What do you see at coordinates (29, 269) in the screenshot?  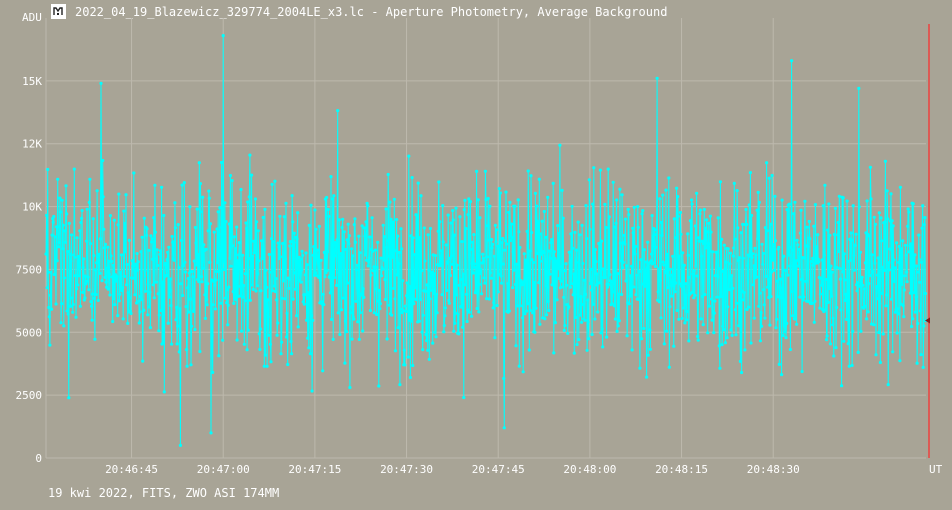 I see `y-tick-label: 7500` at bounding box center [29, 269].